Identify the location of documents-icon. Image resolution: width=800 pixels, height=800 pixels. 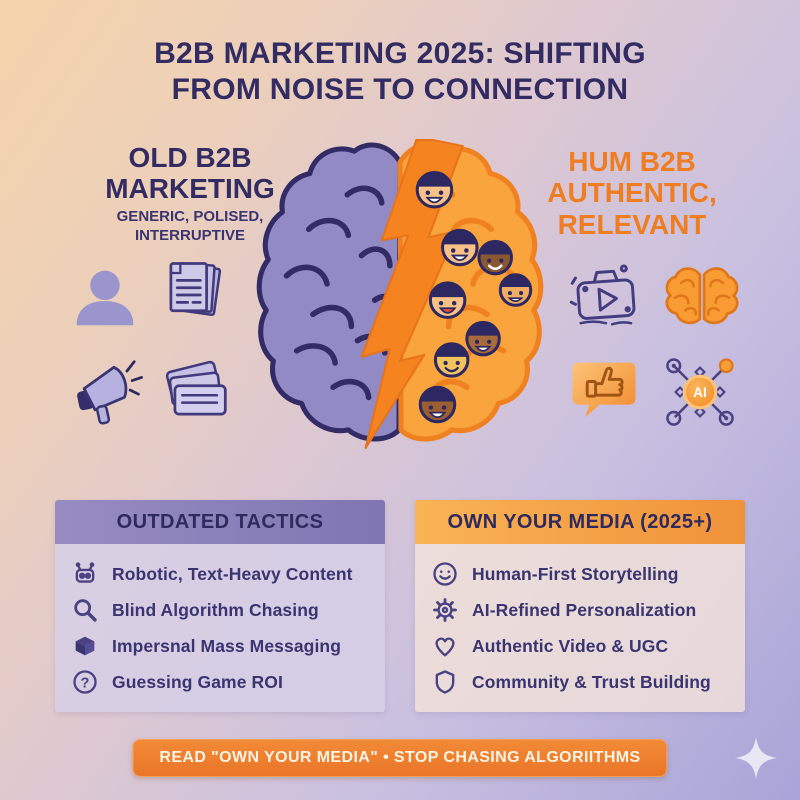
(194, 294).